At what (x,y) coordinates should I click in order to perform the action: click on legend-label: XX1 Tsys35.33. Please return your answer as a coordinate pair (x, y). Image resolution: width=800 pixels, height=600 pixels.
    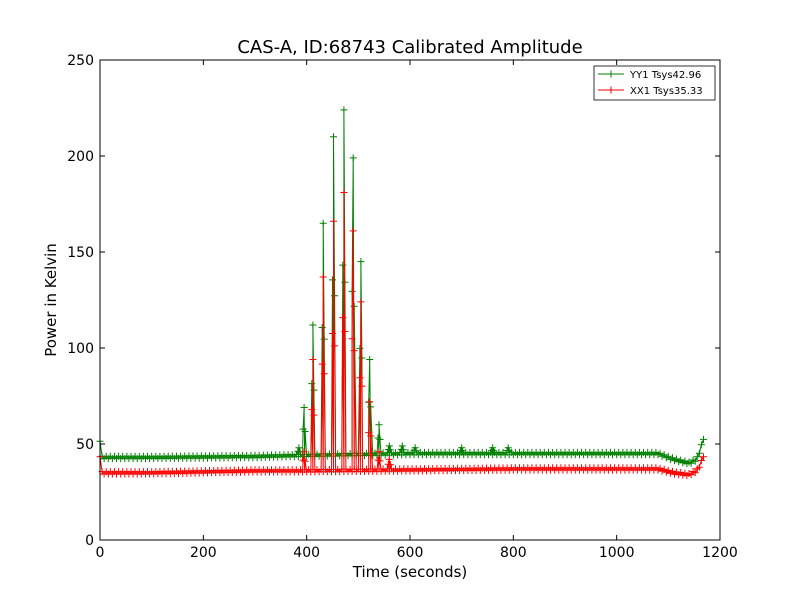
    Looking at the image, I should click on (666, 91).